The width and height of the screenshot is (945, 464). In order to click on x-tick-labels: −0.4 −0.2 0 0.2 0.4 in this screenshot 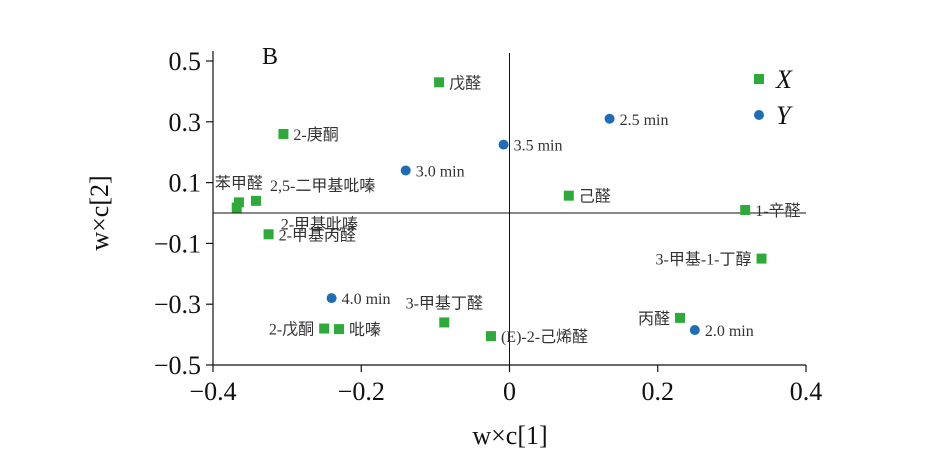, I will do `click(505, 391)`.